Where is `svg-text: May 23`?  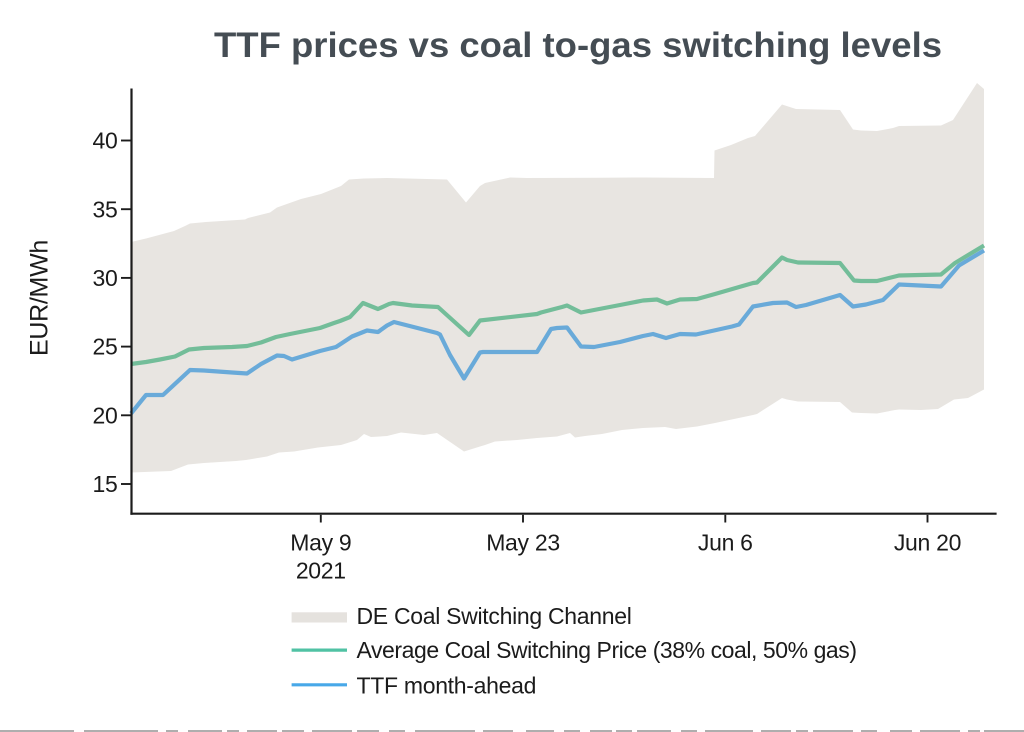 svg-text: May 23 is located at coordinates (523, 542).